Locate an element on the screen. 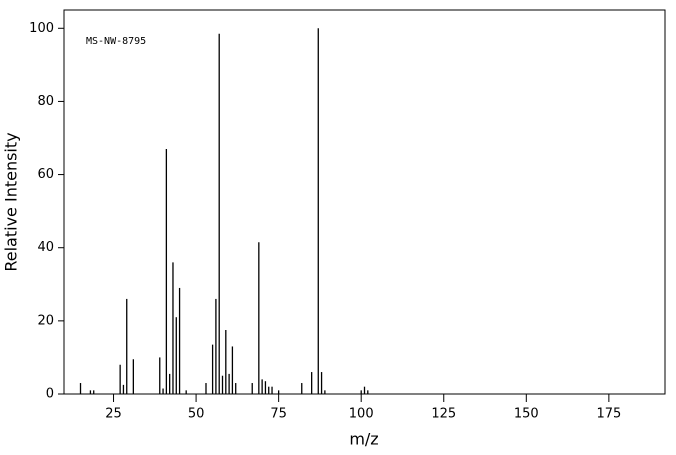 The image size is (676, 455). y-tick-label: 0 is located at coordinates (50, 394).